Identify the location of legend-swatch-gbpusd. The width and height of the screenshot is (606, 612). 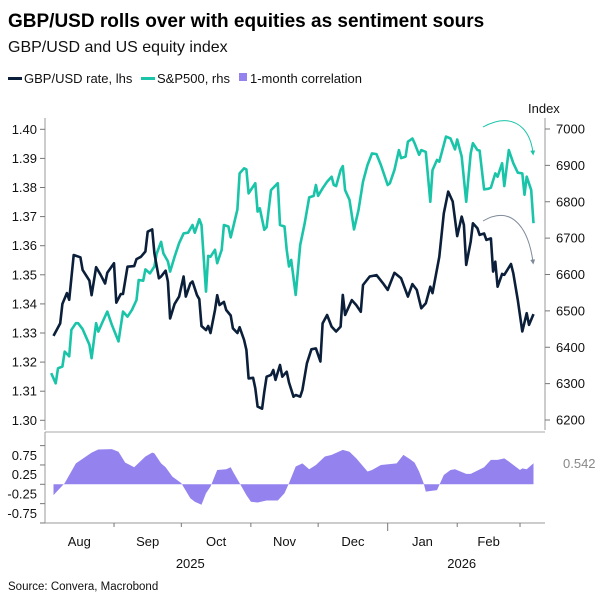
(15, 78).